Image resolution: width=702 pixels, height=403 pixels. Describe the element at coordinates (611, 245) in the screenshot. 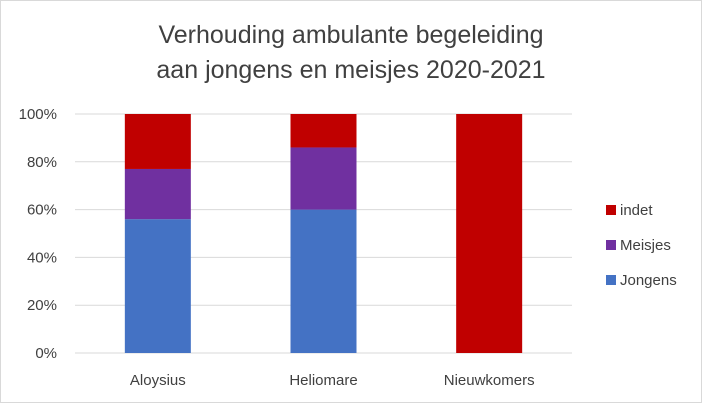

I see `legend-swatch-meisjes` at that location.